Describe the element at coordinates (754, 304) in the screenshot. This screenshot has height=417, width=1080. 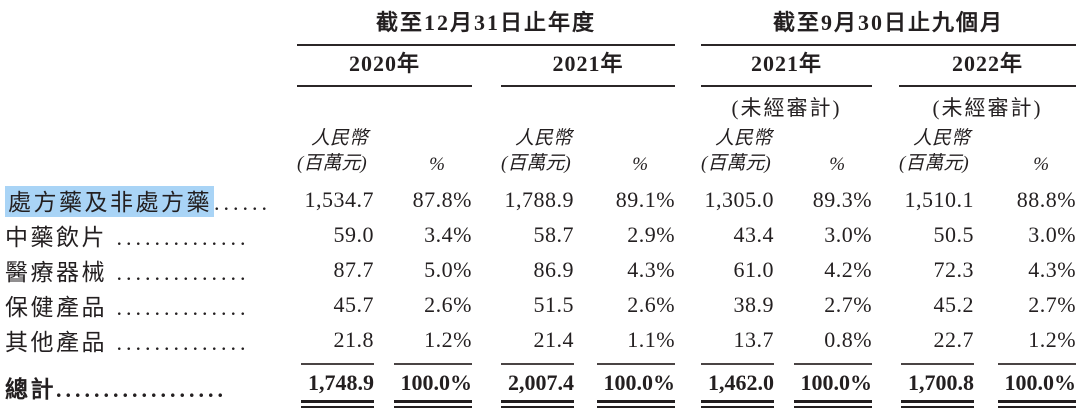
I see `amount-cell: 38.9` at that location.